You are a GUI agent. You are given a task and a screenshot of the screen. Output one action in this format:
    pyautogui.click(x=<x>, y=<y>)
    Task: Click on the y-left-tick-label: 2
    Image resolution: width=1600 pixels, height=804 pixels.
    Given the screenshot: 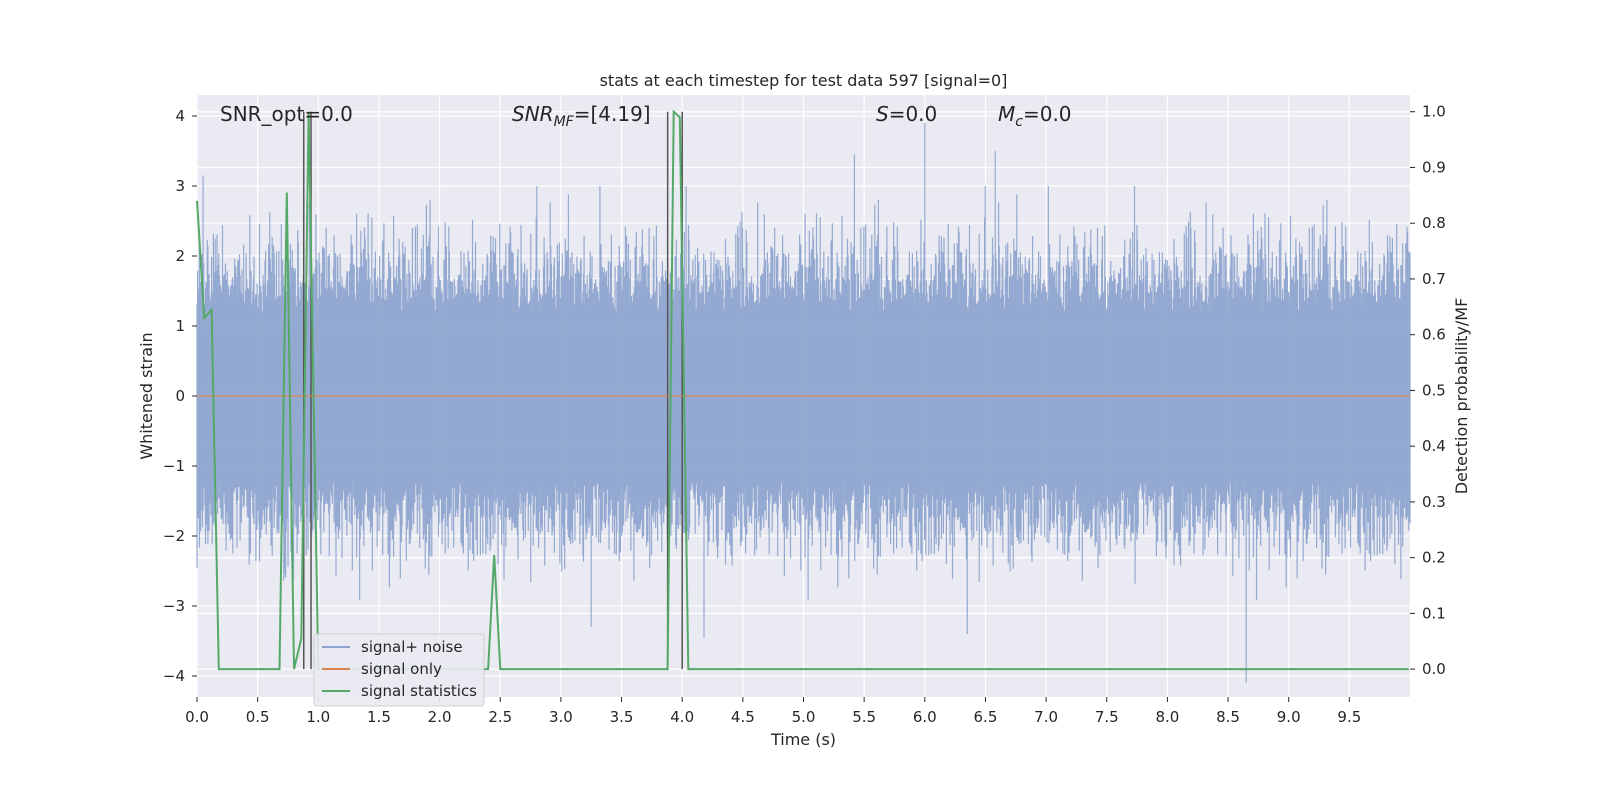 What is the action you would take?
    pyautogui.click(x=180, y=256)
    